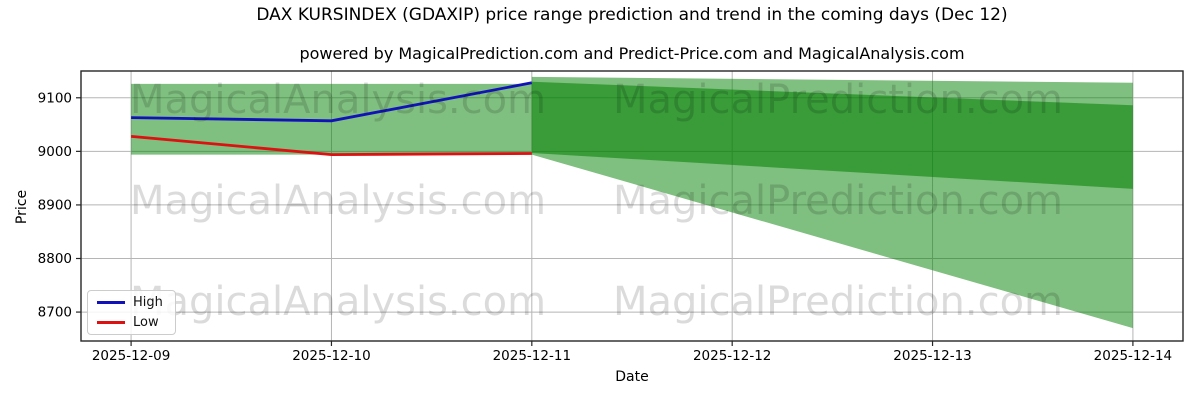 This screenshot has height=400, width=1200. What do you see at coordinates (55, 152) in the screenshot?
I see `y-tick-label: 9000` at bounding box center [55, 152].